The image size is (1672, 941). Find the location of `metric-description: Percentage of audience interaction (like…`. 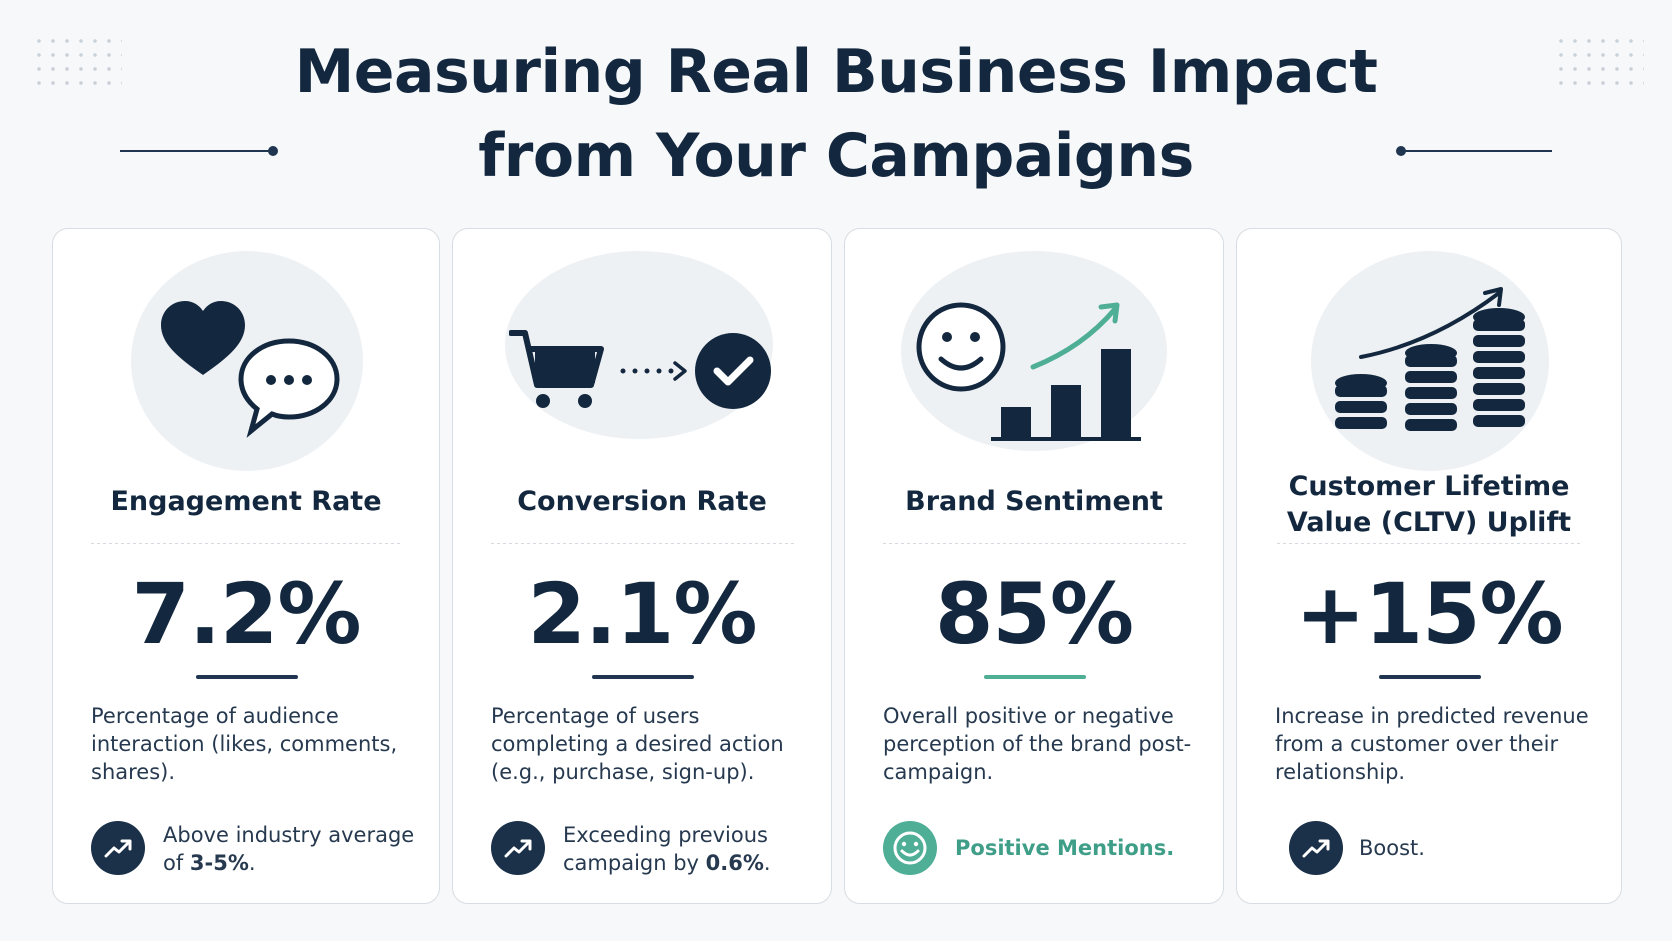

metric-description: Percentage of audience interaction (like… is located at coordinates (244, 744).